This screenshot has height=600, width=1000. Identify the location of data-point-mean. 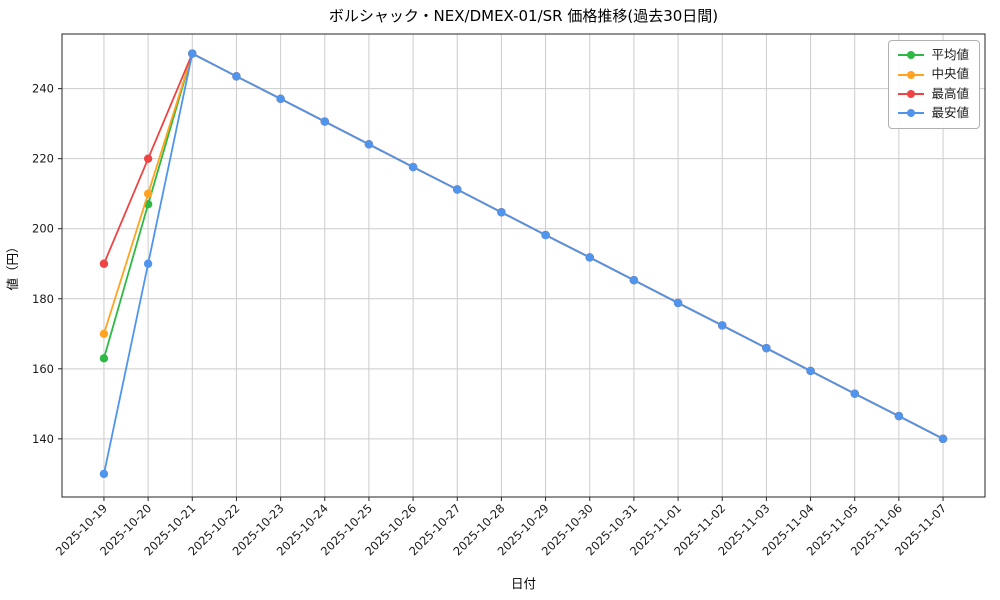
(104, 358).